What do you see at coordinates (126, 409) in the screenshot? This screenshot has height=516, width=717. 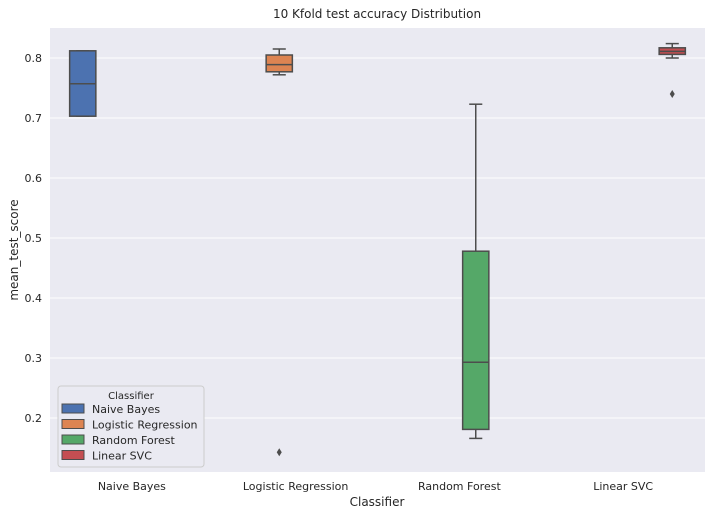 I see `legend-label: Naive Bayes` at bounding box center [126, 409].